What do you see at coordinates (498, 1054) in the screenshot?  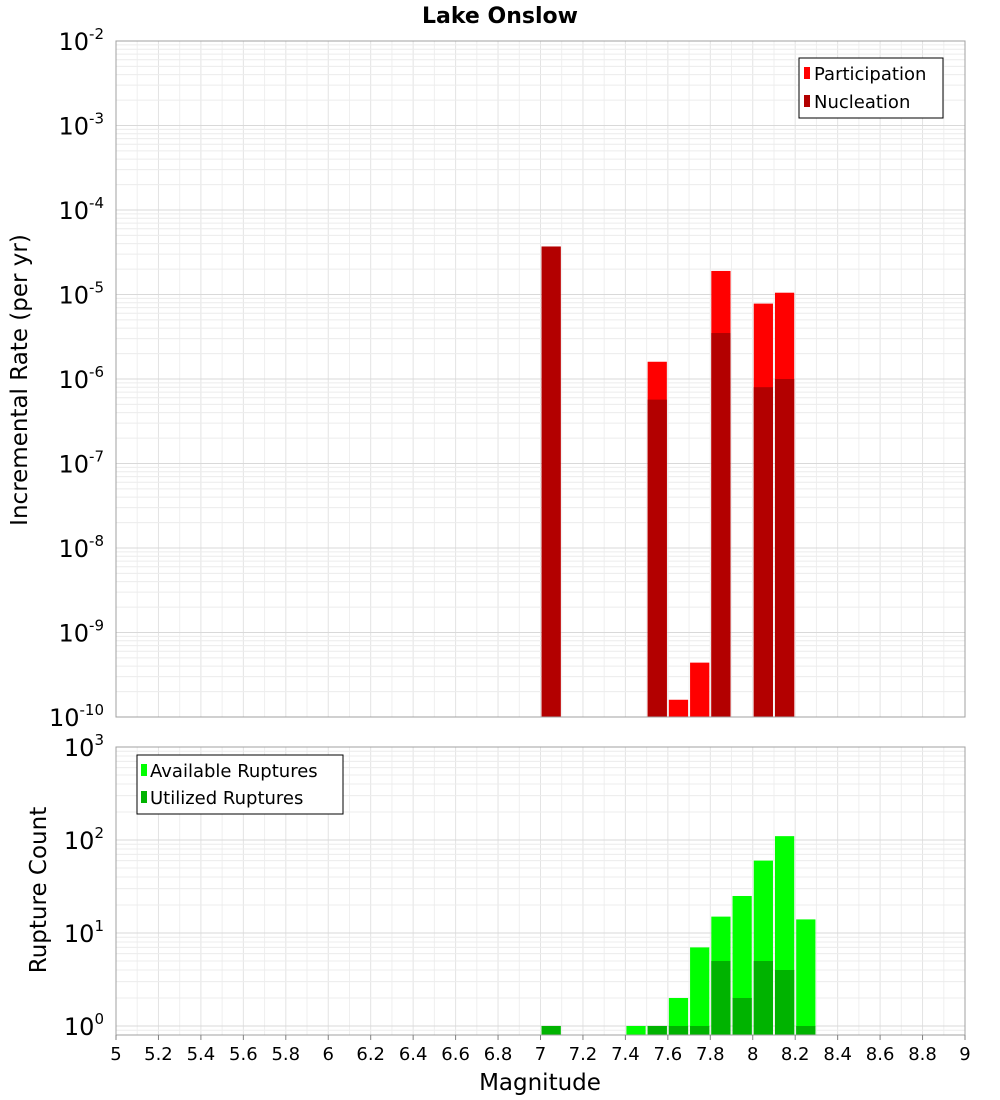 I see `x-tick-label: 6.8` at bounding box center [498, 1054].